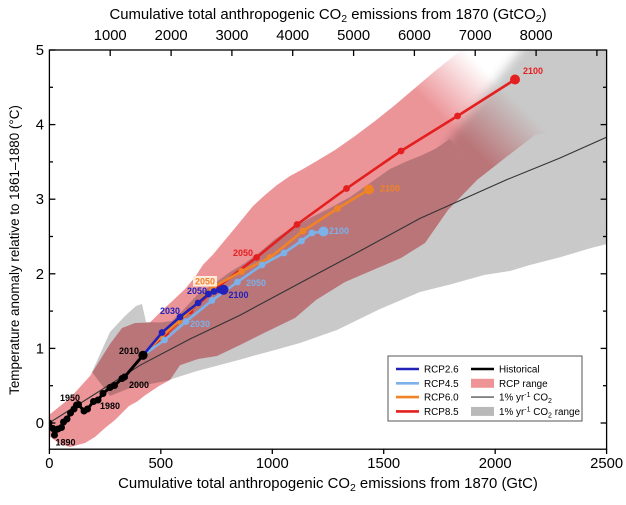 The image size is (626, 505). What do you see at coordinates (40, 126) in the screenshot?
I see `svg-text: 4` at bounding box center [40, 126].